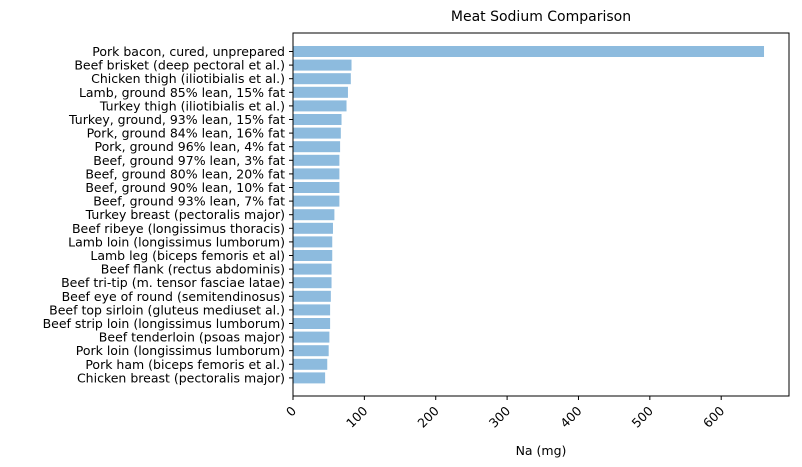 The image size is (802, 467). I want to click on x-tick-label: 500, so click(642, 417).